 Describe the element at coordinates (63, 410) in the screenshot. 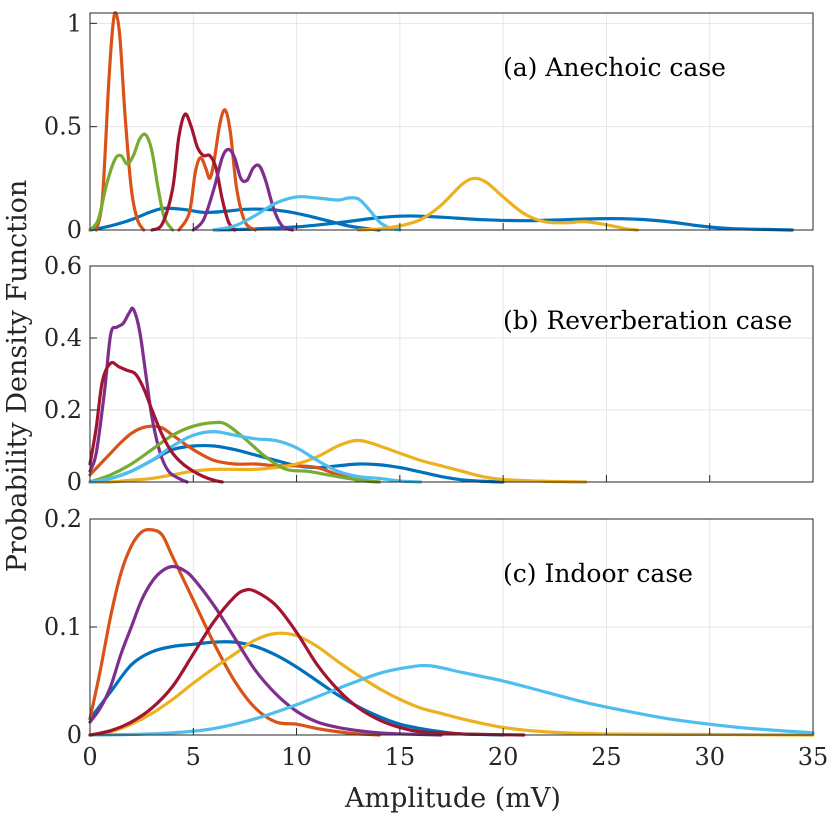

I see `panel-b-ytick-label-1: 0.2` at that location.